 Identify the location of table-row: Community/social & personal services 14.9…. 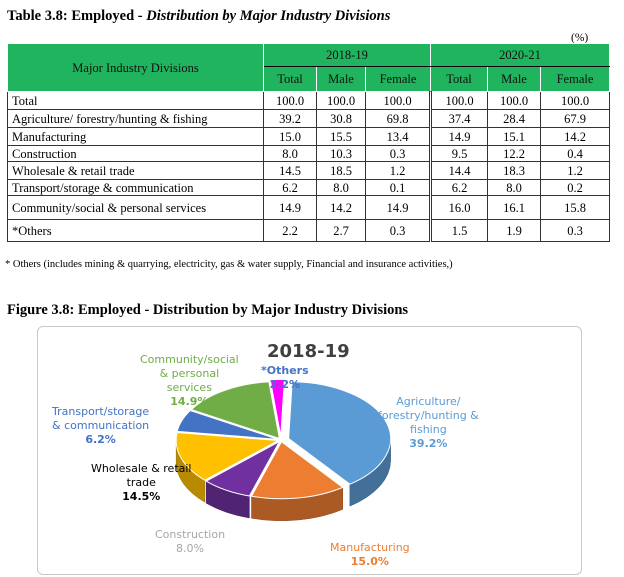
(308, 207).